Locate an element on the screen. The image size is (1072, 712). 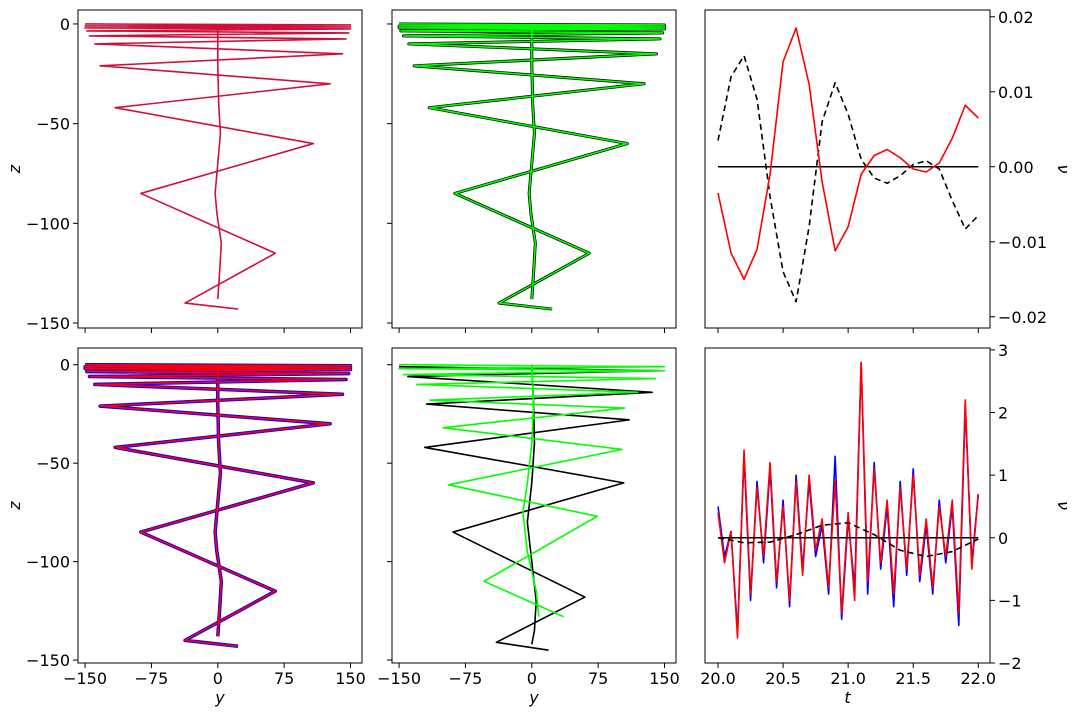
x-tick-label: 20.5 is located at coordinates (783, 678).